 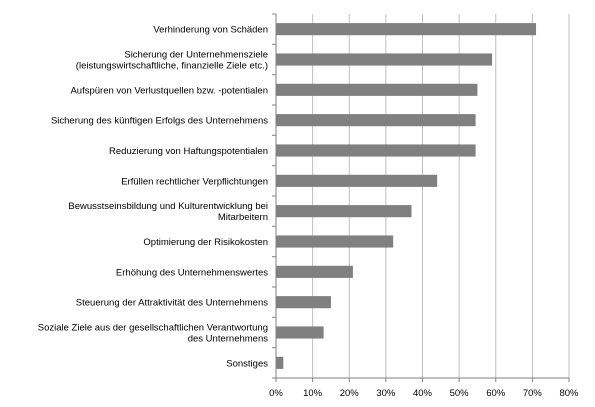 What do you see at coordinates (386, 393) in the screenshot?
I see `x-tick-label: 30%` at bounding box center [386, 393].